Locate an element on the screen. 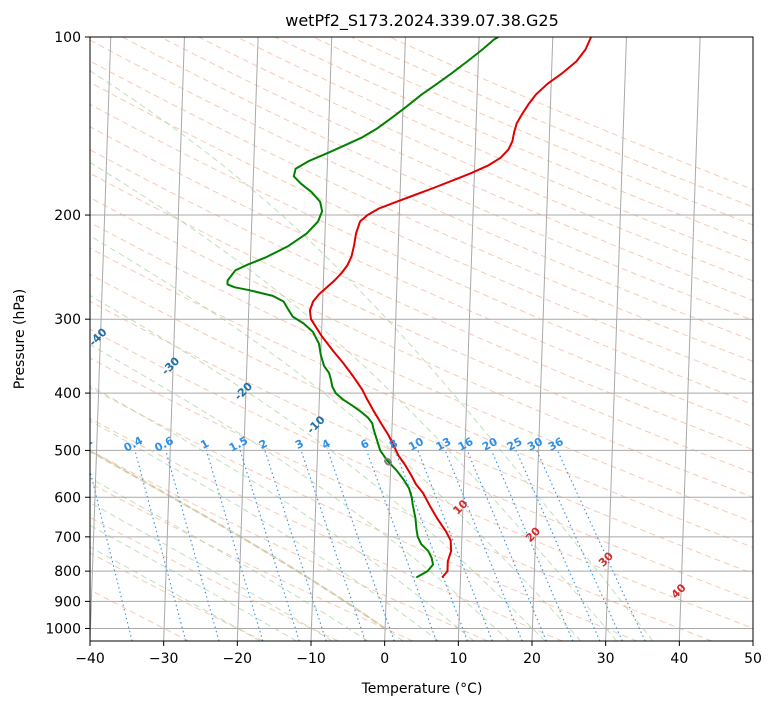 This screenshot has width=775, height=708. y-tick-label: 600 is located at coordinates (67, 498).